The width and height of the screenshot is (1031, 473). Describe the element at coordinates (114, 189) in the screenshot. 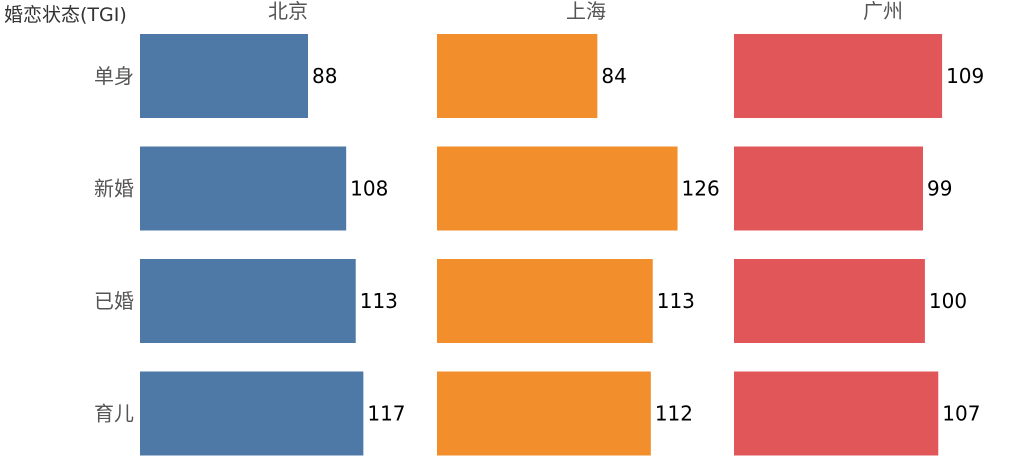

I see `category-label: 新婚` at that location.